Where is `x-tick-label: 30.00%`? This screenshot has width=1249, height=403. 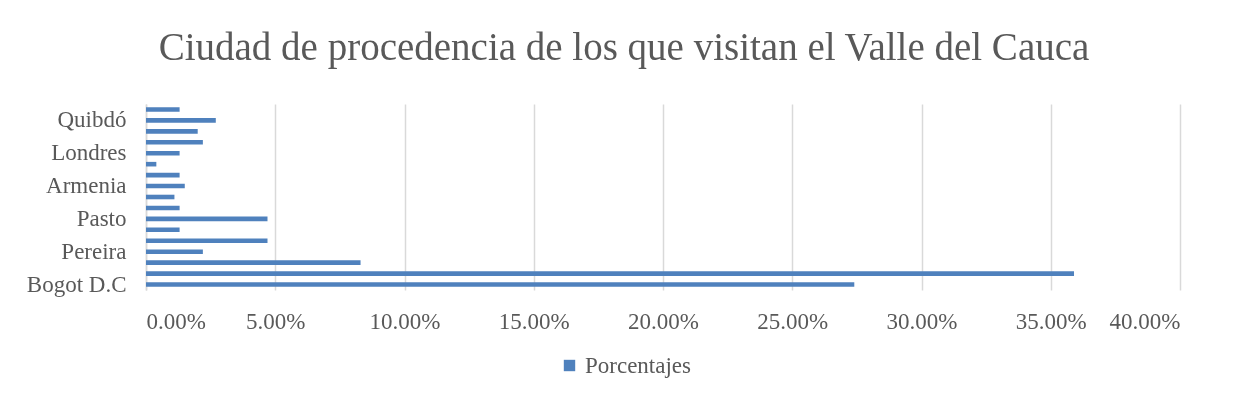 x-tick-label: 30.00% is located at coordinates (922, 321).